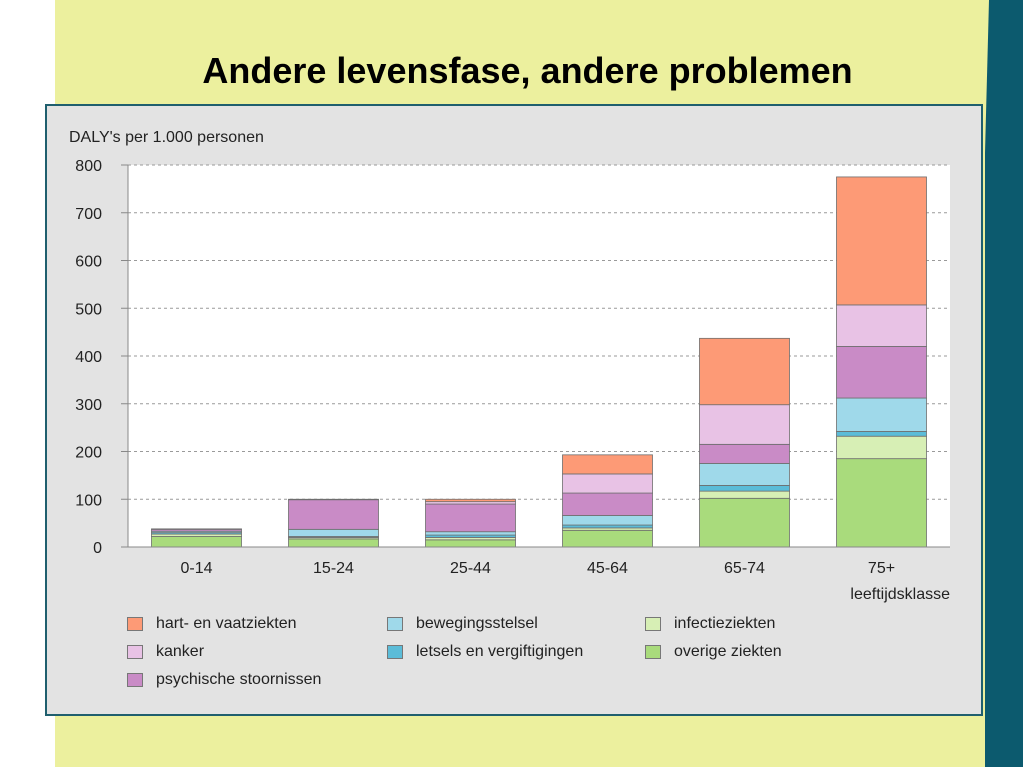  Describe the element at coordinates (88, 214) in the screenshot. I see `y-tick-label: 700` at that location.